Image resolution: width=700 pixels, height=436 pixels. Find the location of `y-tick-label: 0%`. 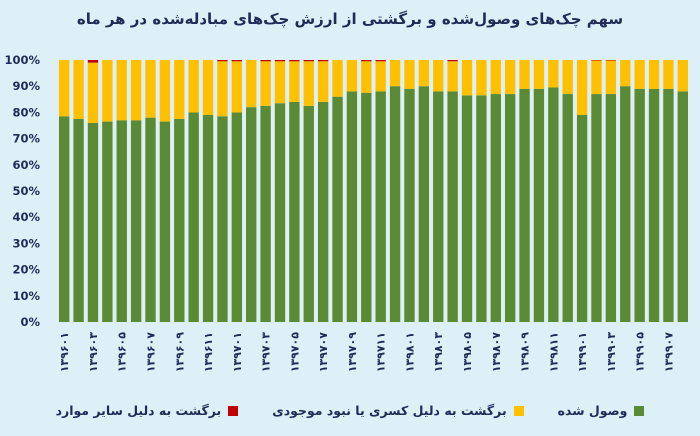

y-tick-label: 0% is located at coordinates (30, 322).